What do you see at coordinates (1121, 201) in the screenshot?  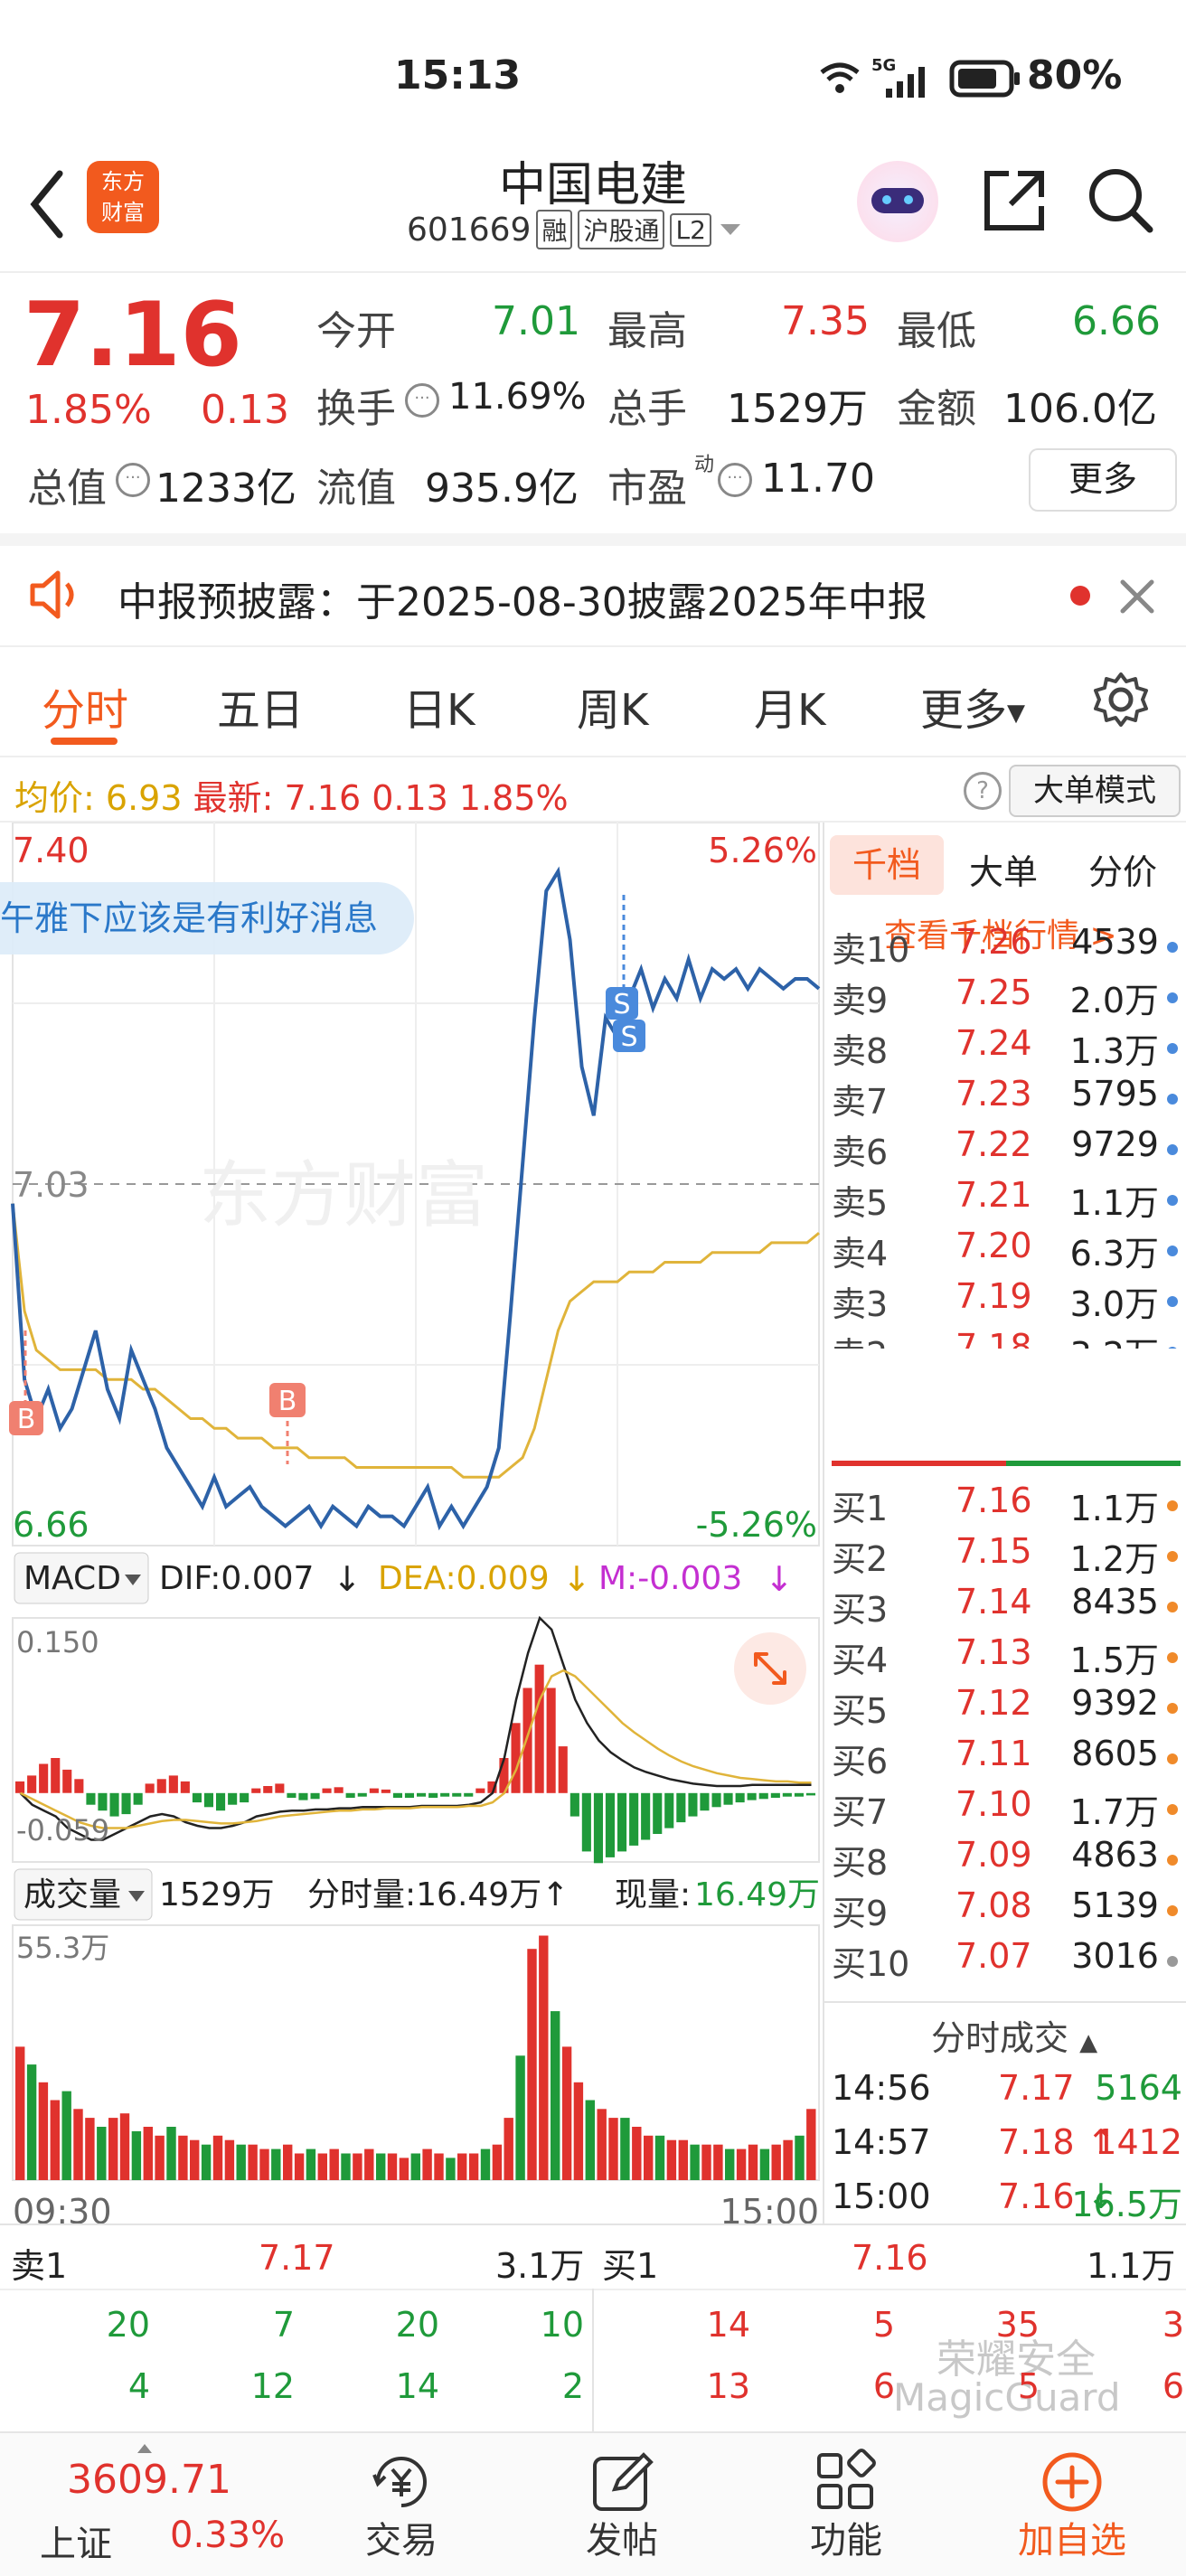 I see `search-icon` at bounding box center [1121, 201].